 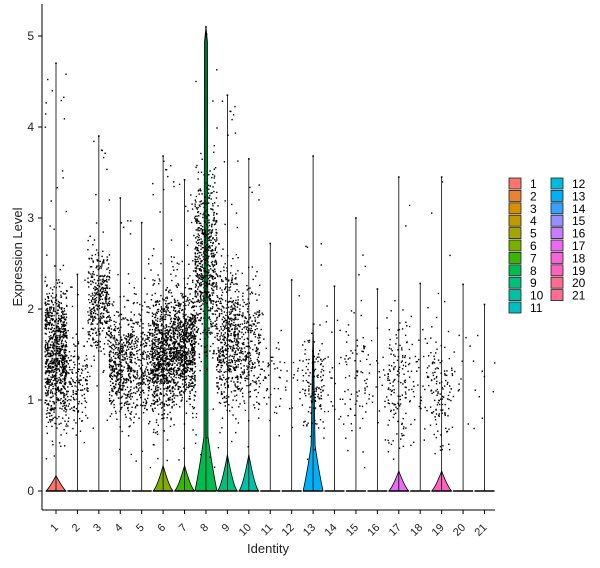 I want to click on legend-label-11: 11, so click(x=536, y=308).